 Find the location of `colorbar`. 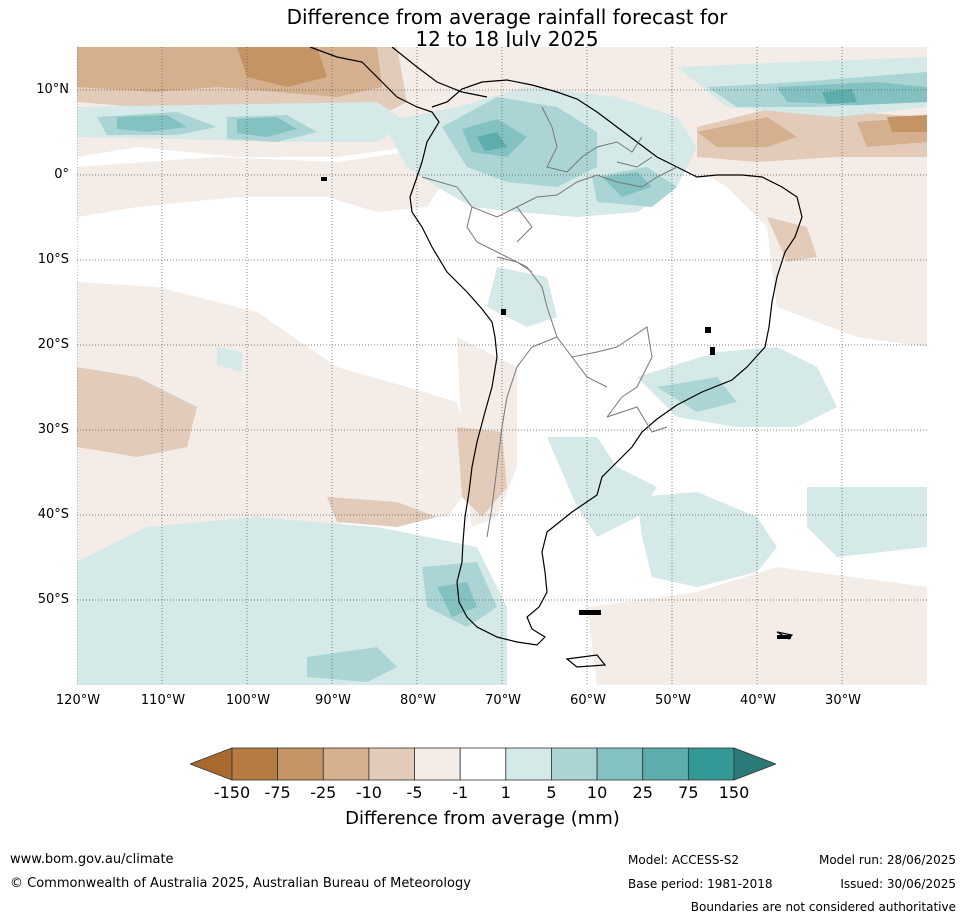

colorbar is located at coordinates (483, 764).